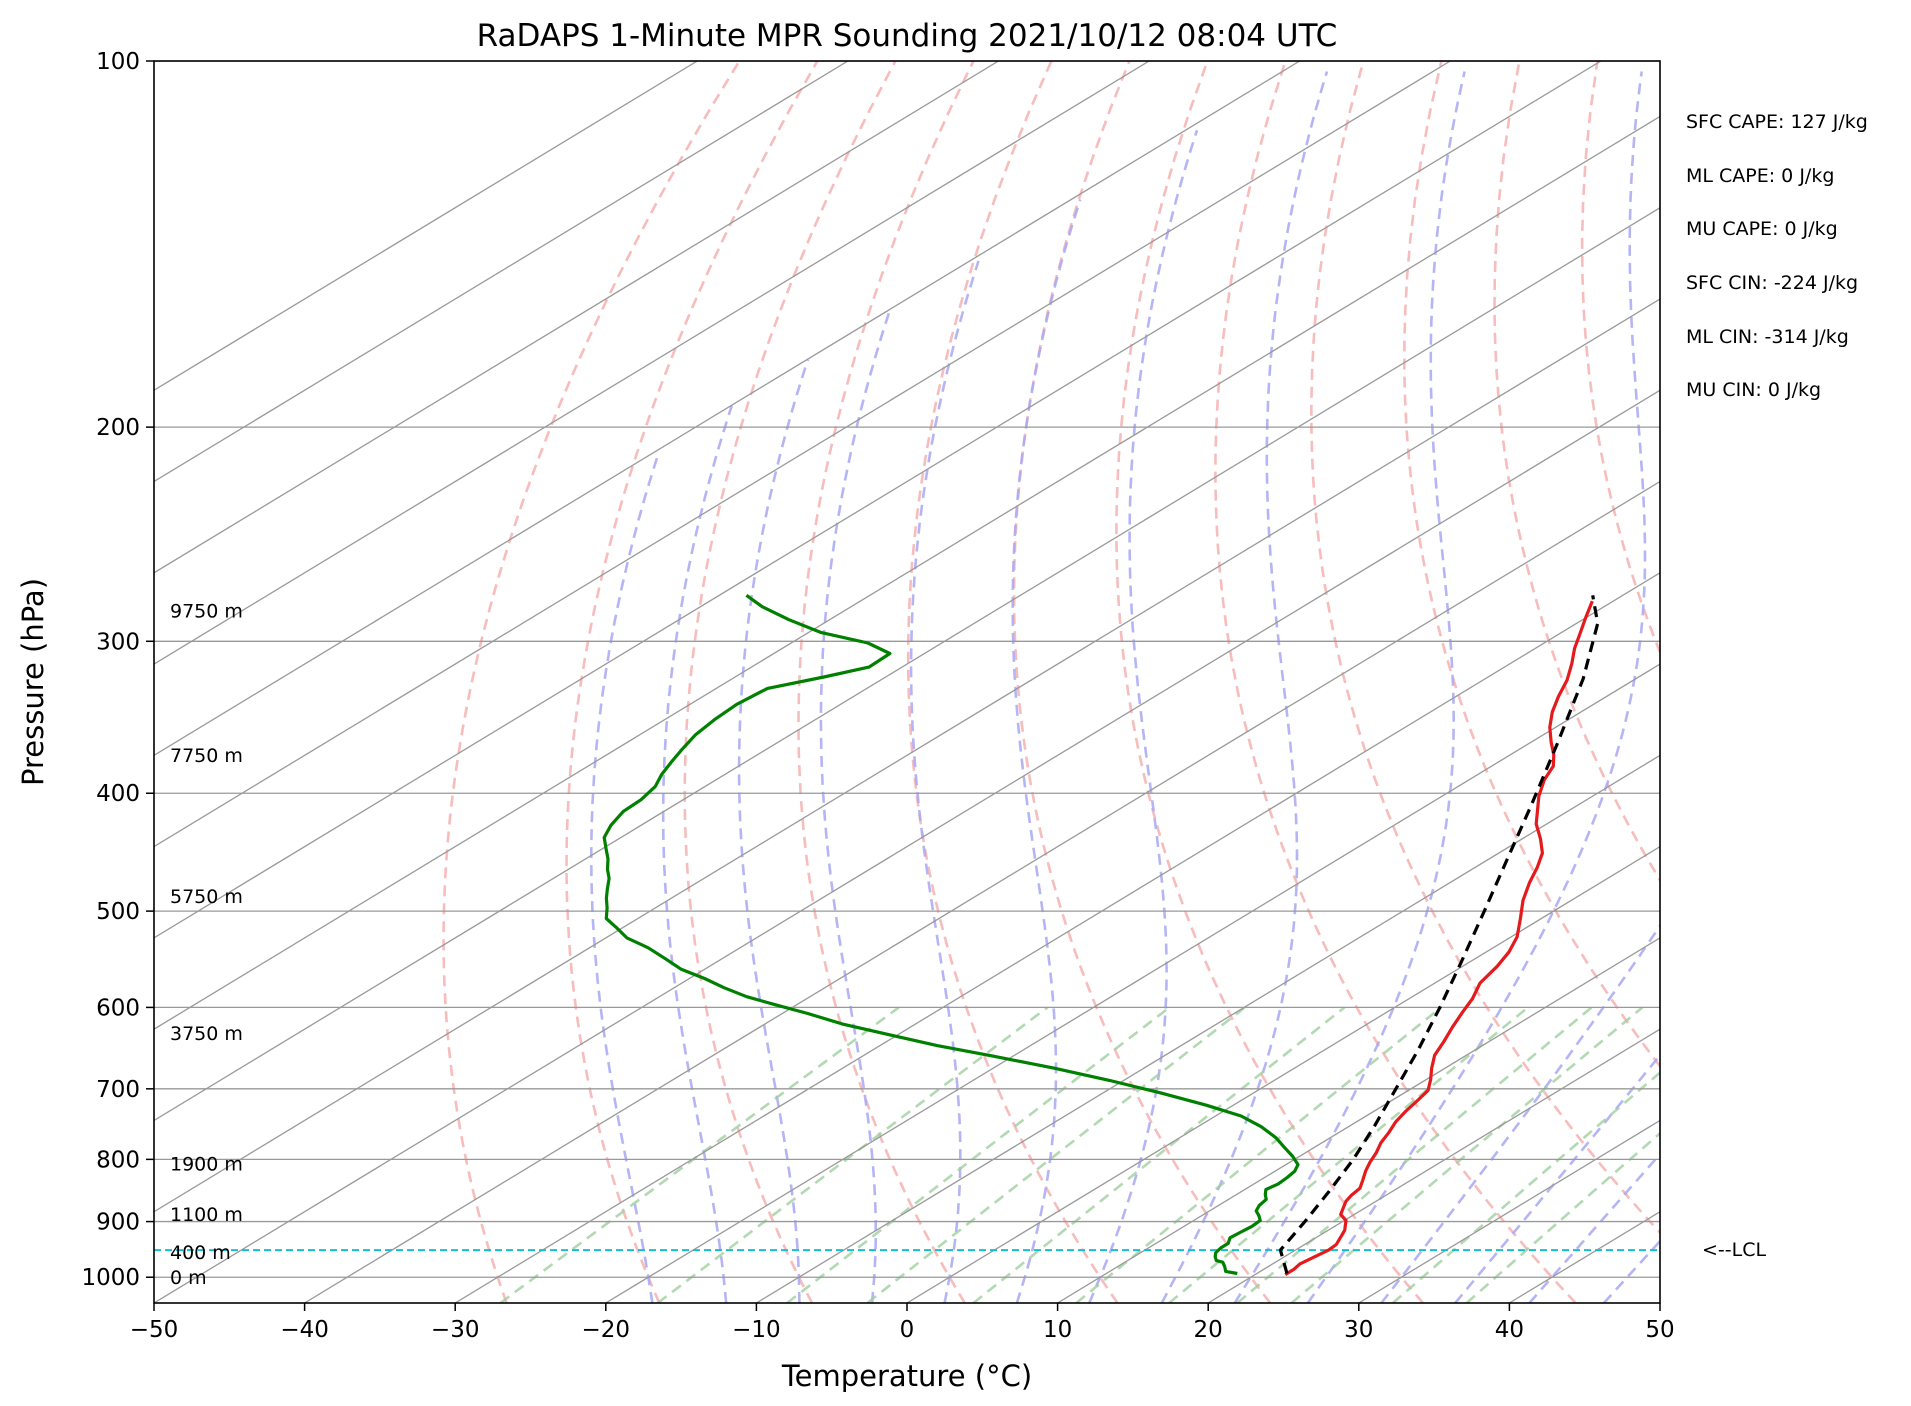 Image resolution: width=1911 pixels, height=1406 pixels. I want to click on x-tick-label: 20, so click(1208, 1330).